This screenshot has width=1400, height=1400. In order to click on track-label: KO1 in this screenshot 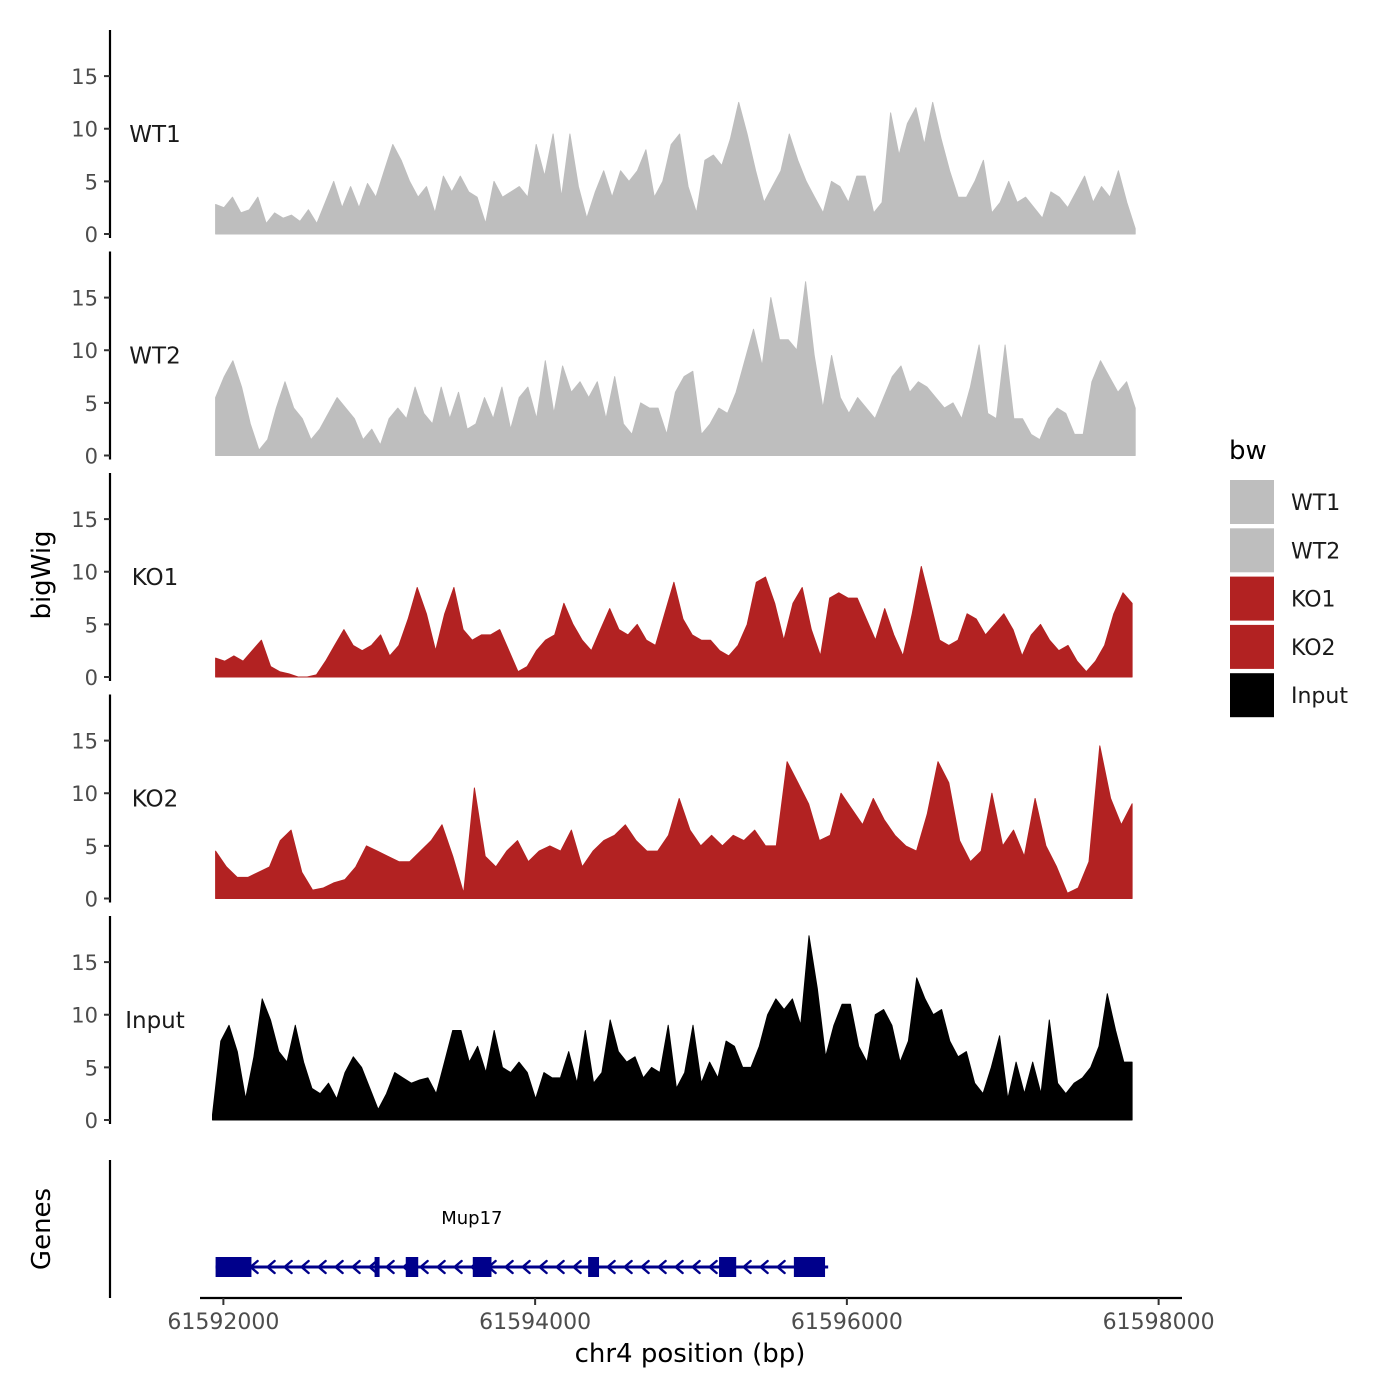, I will do `click(155, 578)`.